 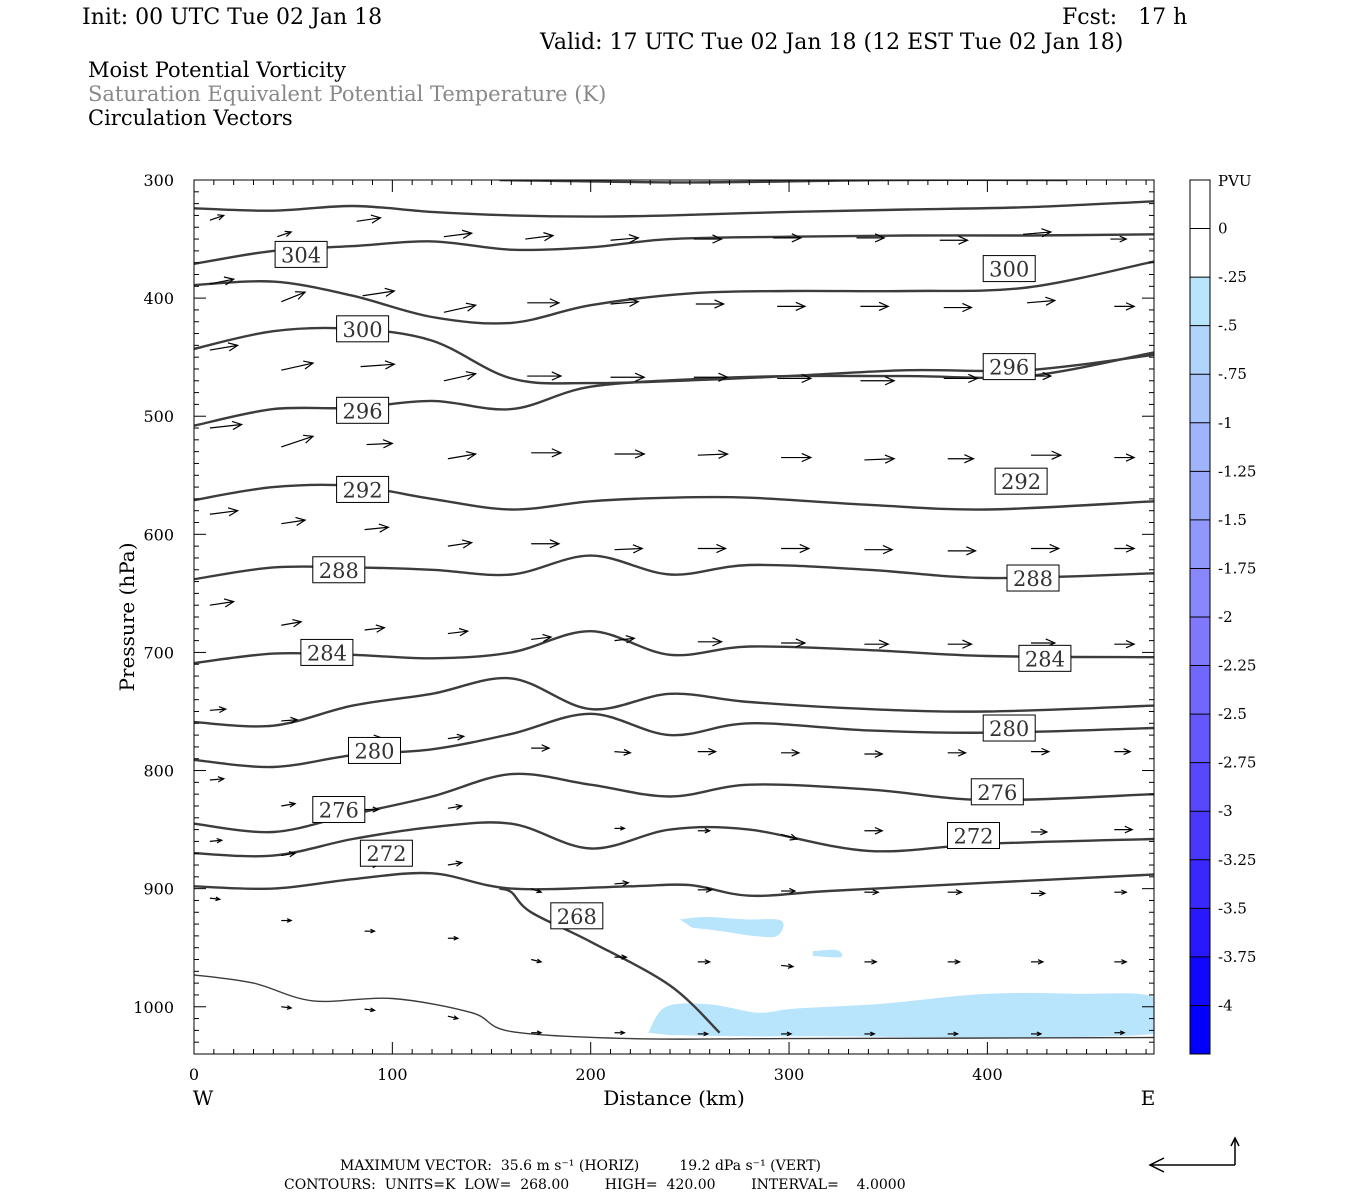 What do you see at coordinates (1235, 181) in the screenshot?
I see `colorbar-title: PVU` at bounding box center [1235, 181].